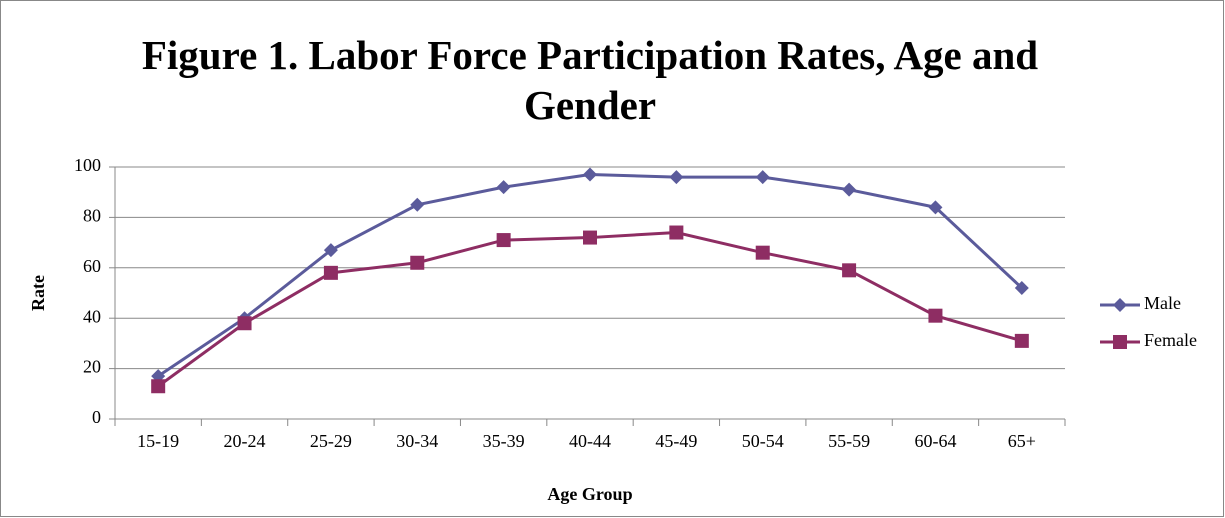  What do you see at coordinates (245, 441) in the screenshot?
I see `x-tick-label: 20-24` at bounding box center [245, 441].